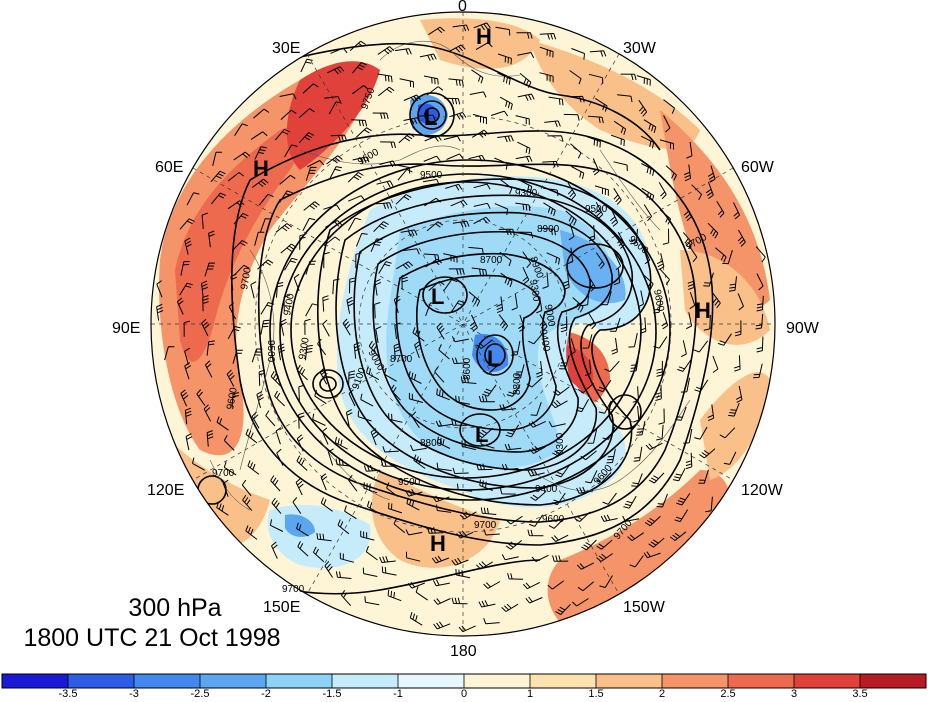  What do you see at coordinates (286, 48) in the screenshot?
I see `longitude-label: 30E` at bounding box center [286, 48].